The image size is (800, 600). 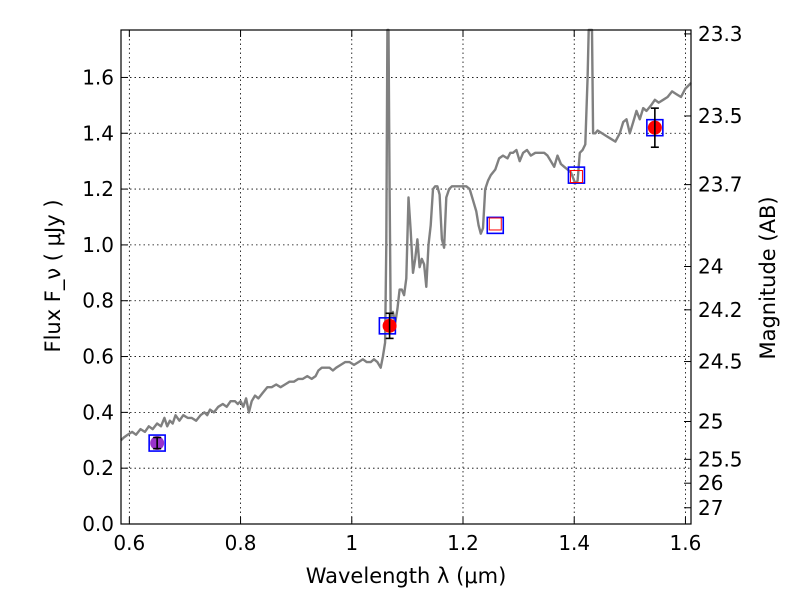 I want to click on x-tick-label: 1.6, so click(x=686, y=543).